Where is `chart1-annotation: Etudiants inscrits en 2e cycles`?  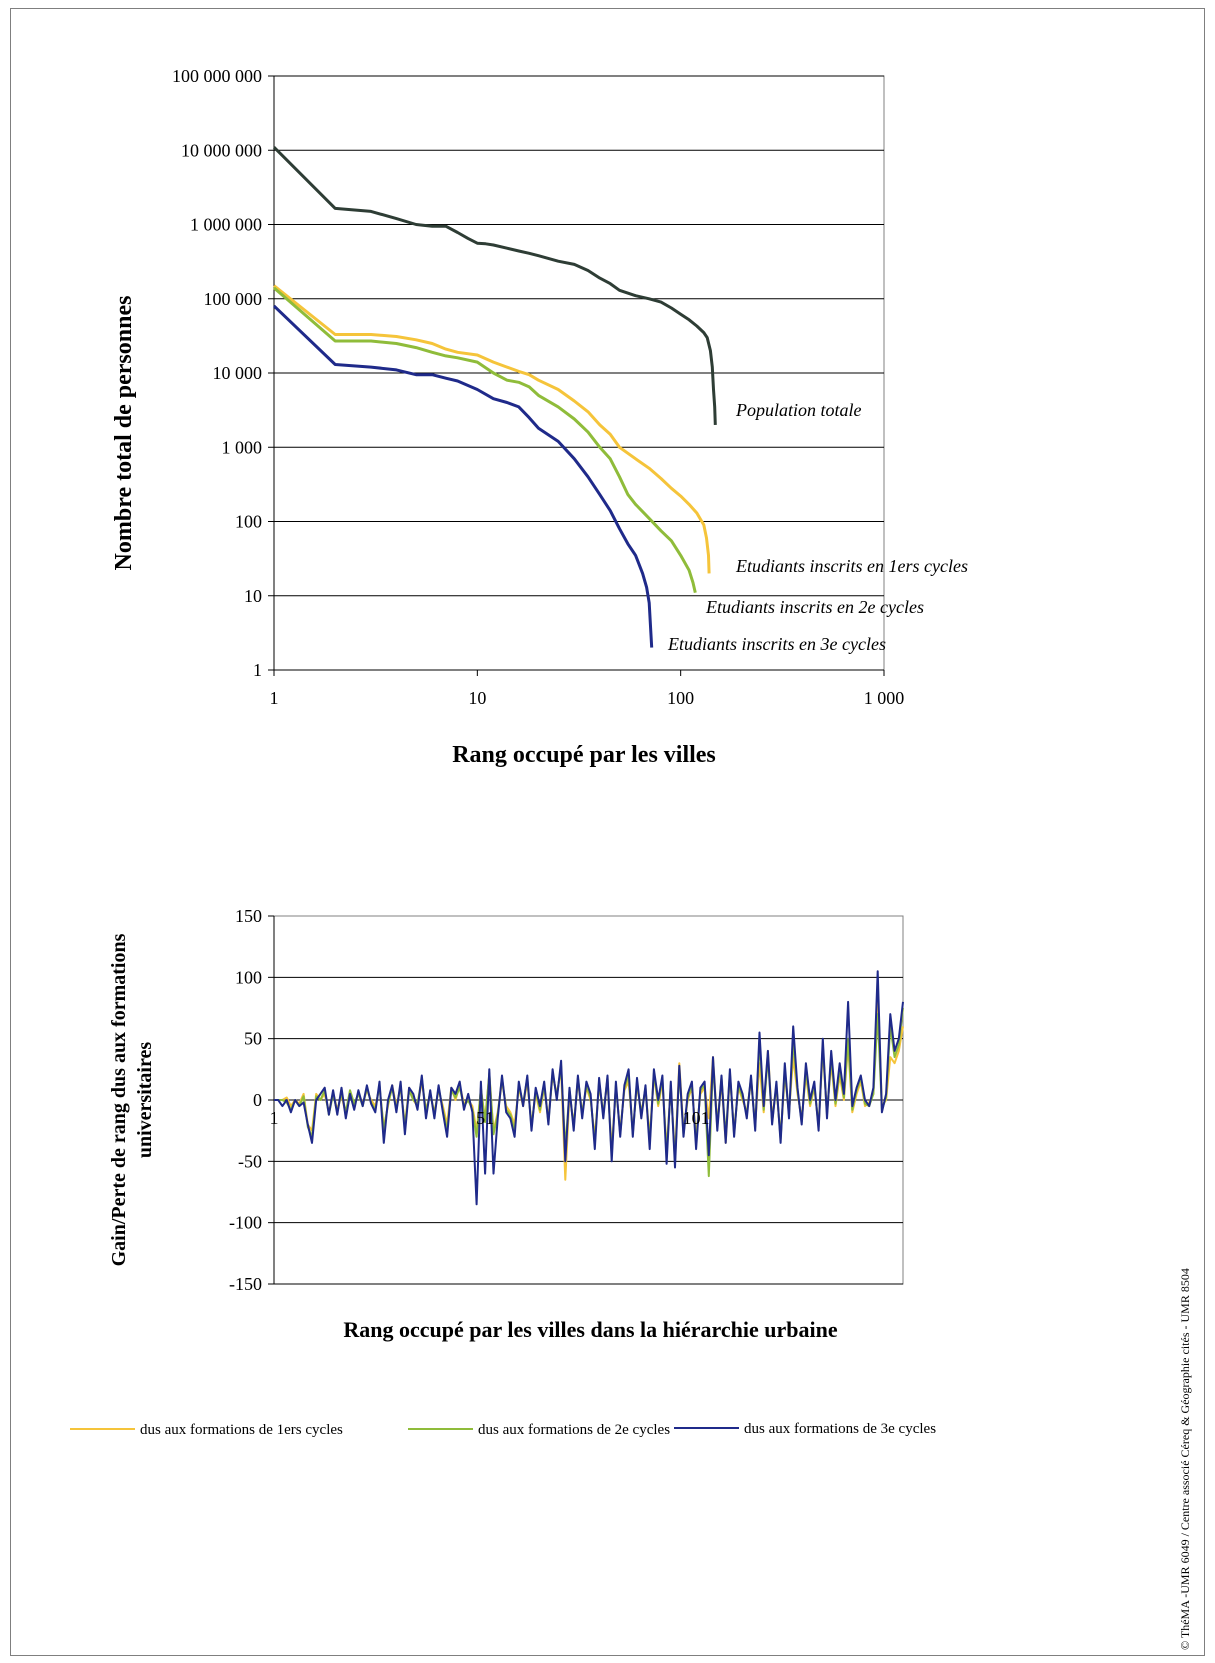
chart1-annotation: Etudiants inscrits en 2e cycles is located at coordinates (814, 607).